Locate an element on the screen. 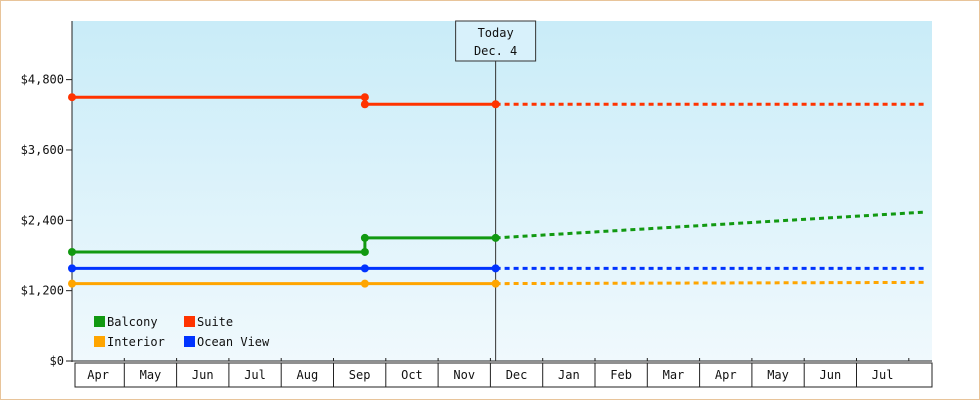 The width and height of the screenshot is (980, 401). legend-swatch-ocean-view is located at coordinates (189, 341).